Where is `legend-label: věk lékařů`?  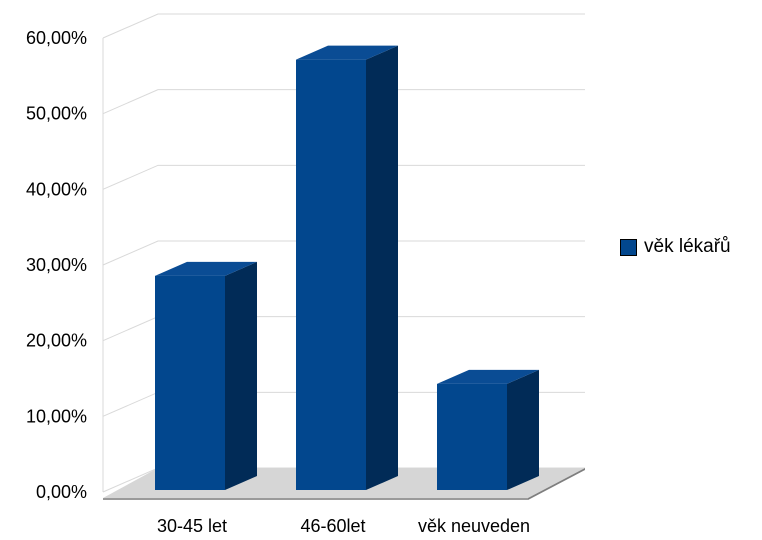
legend-label: věk lékařů is located at coordinates (687, 246).